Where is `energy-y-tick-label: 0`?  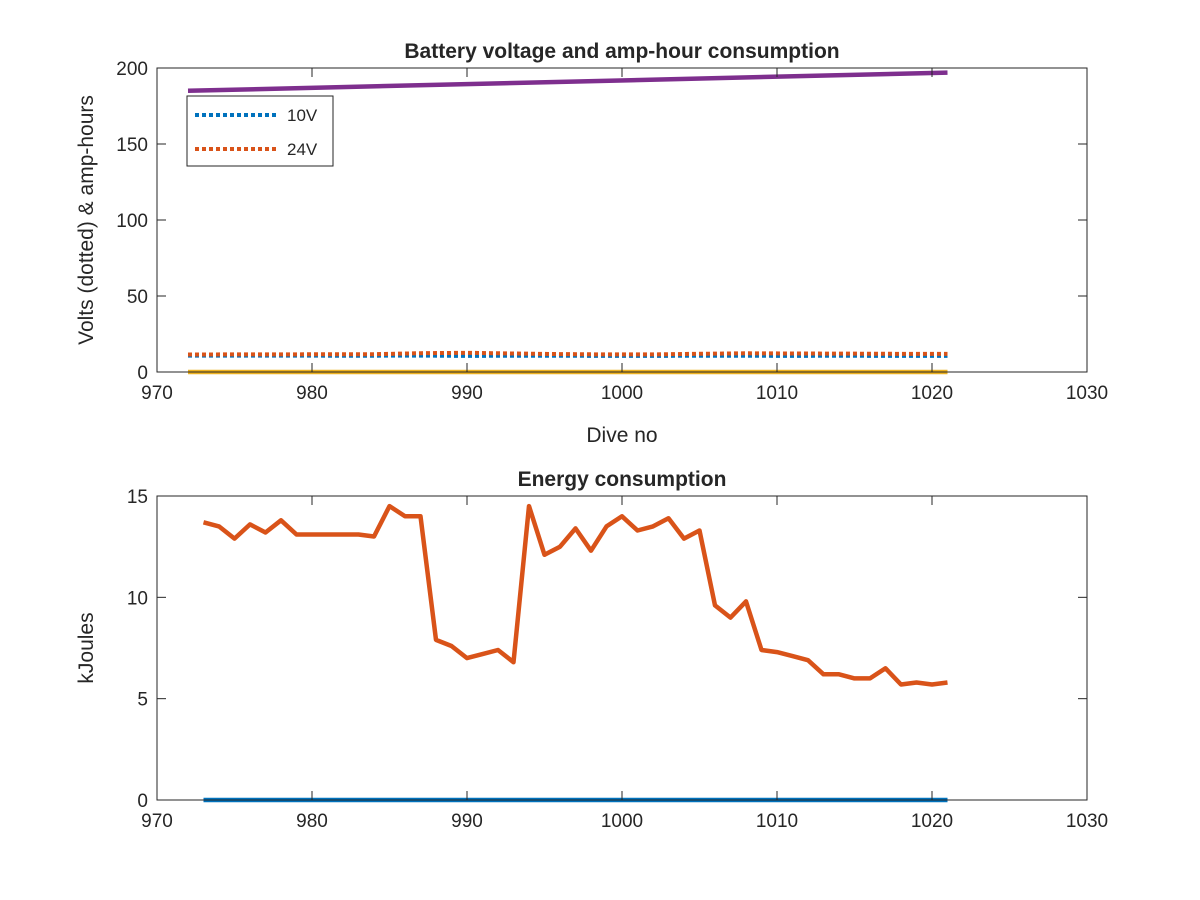
energy-y-tick-label: 0 is located at coordinates (142, 801).